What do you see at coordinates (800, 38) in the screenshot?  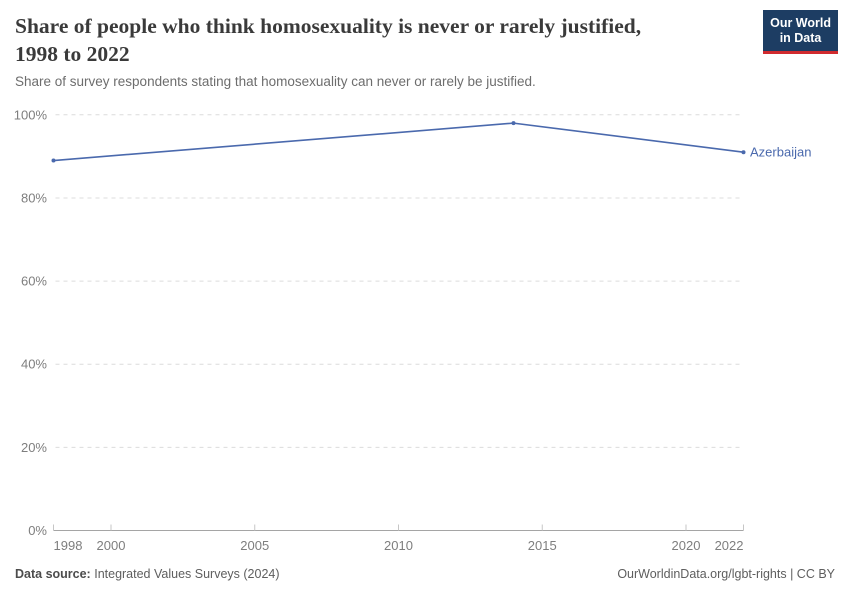 I see `logo-text-line-2: in Data` at bounding box center [800, 38].